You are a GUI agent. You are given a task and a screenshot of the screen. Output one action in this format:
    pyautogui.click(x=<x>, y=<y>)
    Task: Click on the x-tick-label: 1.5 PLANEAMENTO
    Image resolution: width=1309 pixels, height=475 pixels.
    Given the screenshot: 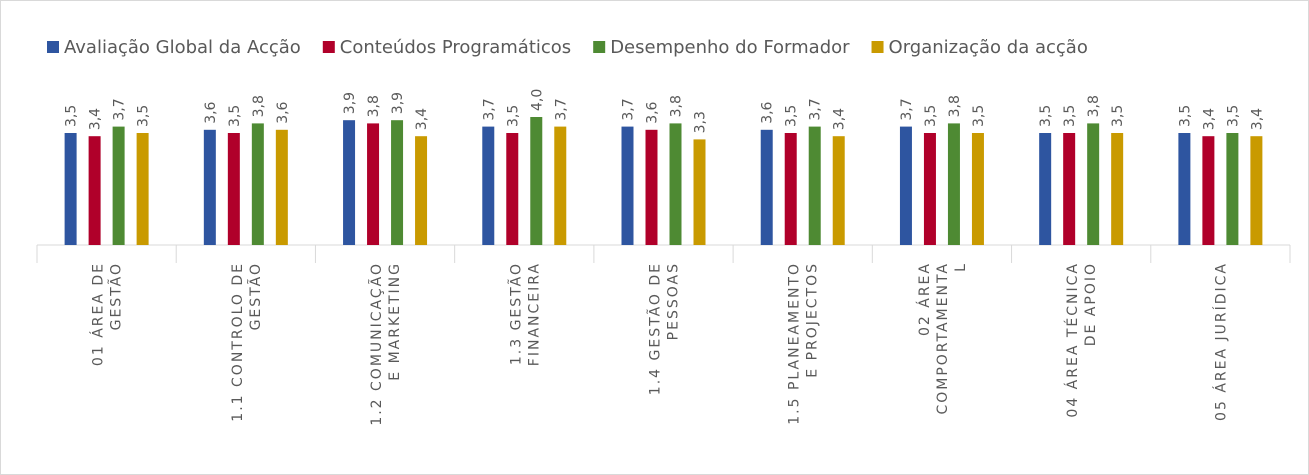 What is the action you would take?
    pyautogui.click(x=795, y=343)
    